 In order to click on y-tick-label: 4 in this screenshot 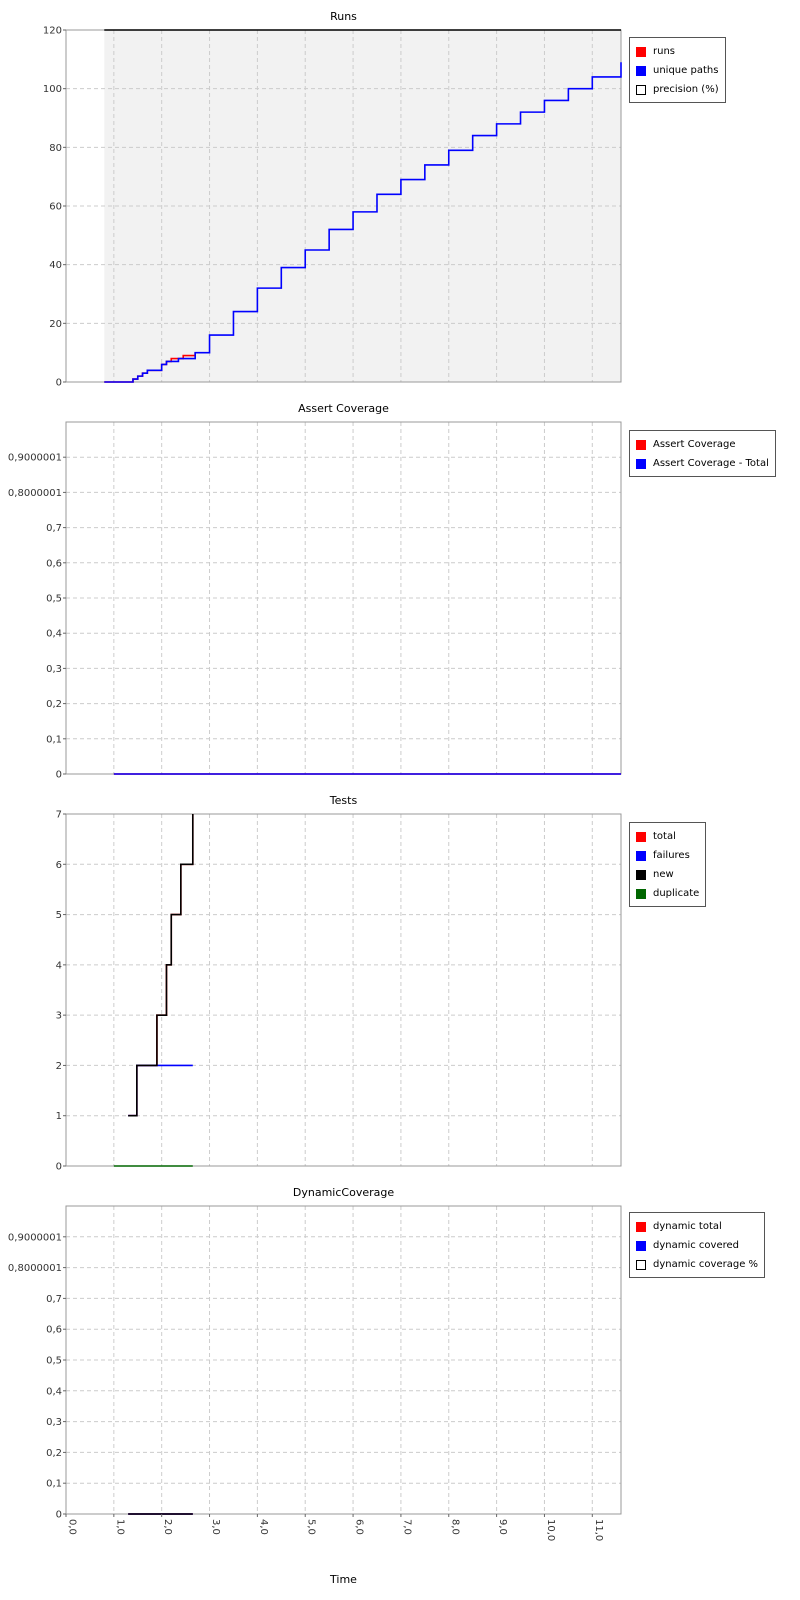, I will do `click(59, 965)`.